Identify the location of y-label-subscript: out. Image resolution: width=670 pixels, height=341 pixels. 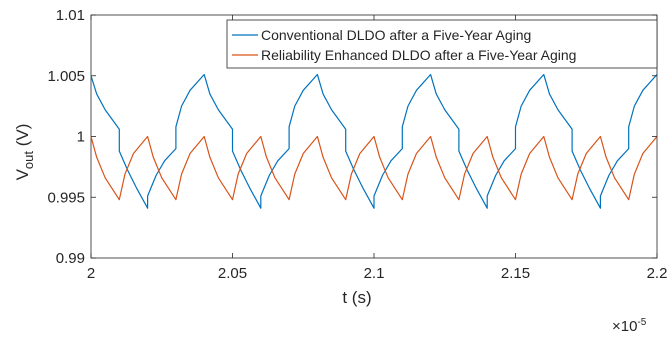
(28, 160).